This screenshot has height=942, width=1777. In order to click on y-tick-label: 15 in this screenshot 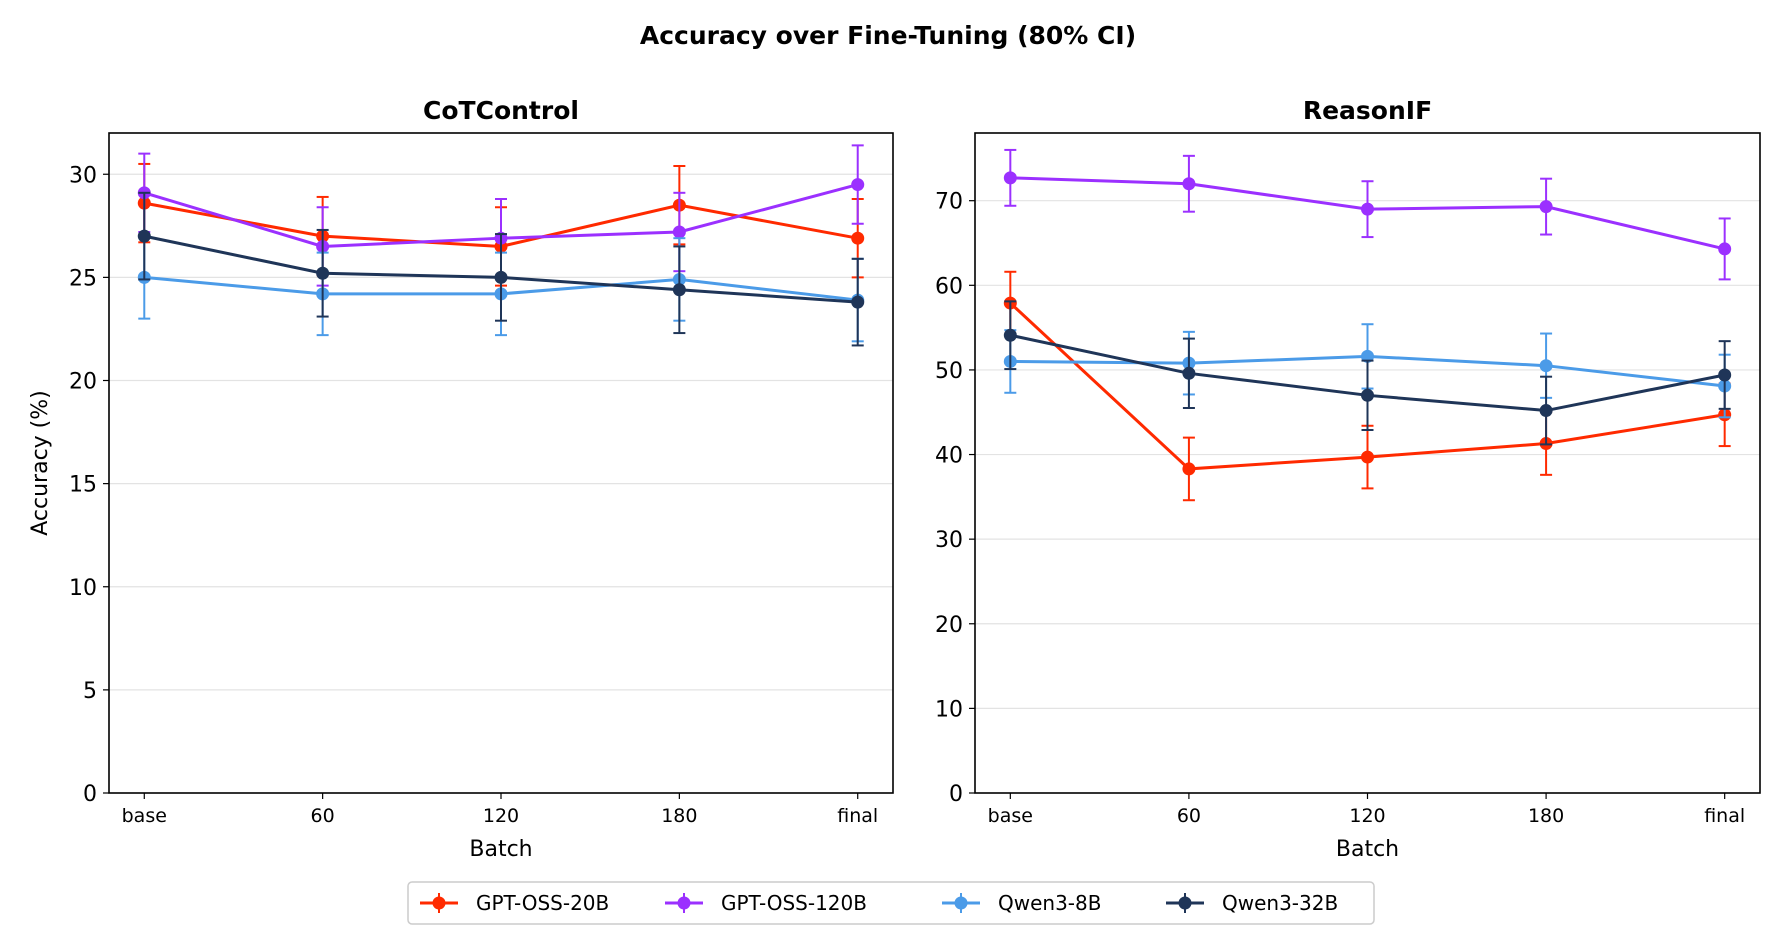, I will do `click(83, 485)`.